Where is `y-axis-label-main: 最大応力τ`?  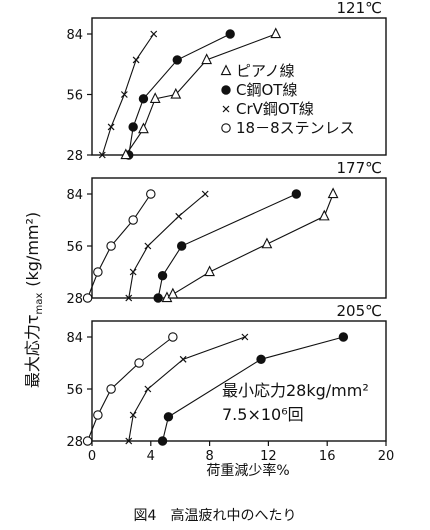 y-axis-label-main: 最大応力τ is located at coordinates (32, 352).